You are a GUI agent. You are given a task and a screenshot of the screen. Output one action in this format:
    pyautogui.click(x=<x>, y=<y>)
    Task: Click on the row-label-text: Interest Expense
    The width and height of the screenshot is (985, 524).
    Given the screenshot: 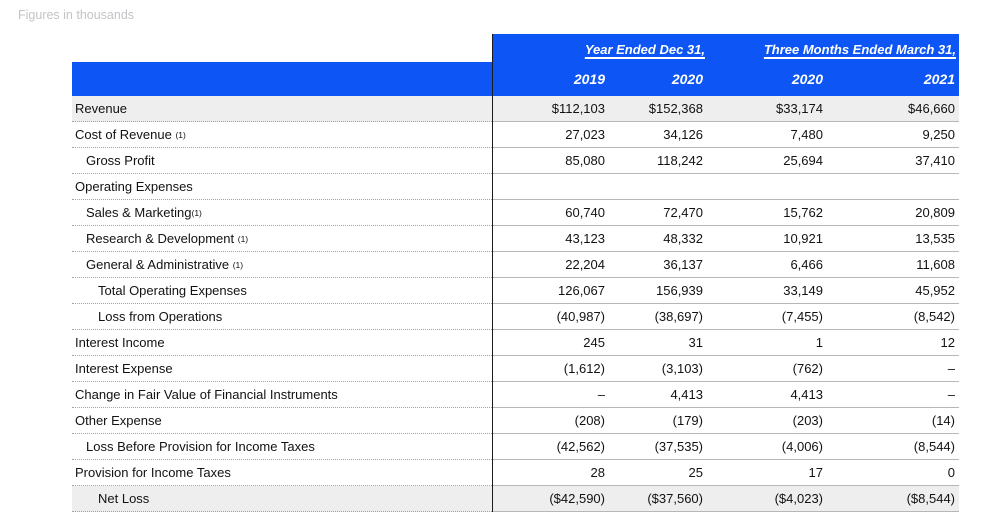 What is the action you would take?
    pyautogui.click(x=124, y=368)
    